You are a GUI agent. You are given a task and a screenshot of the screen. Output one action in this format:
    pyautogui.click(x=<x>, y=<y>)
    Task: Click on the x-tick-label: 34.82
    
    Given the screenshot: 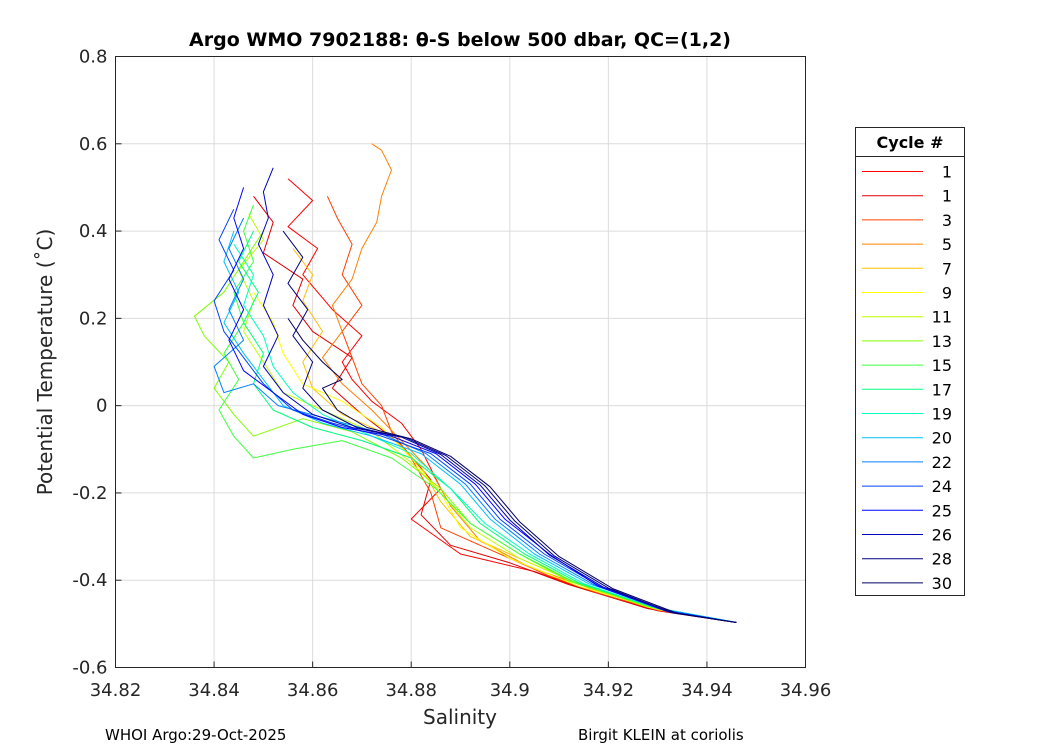 What is the action you would take?
    pyautogui.click(x=116, y=690)
    